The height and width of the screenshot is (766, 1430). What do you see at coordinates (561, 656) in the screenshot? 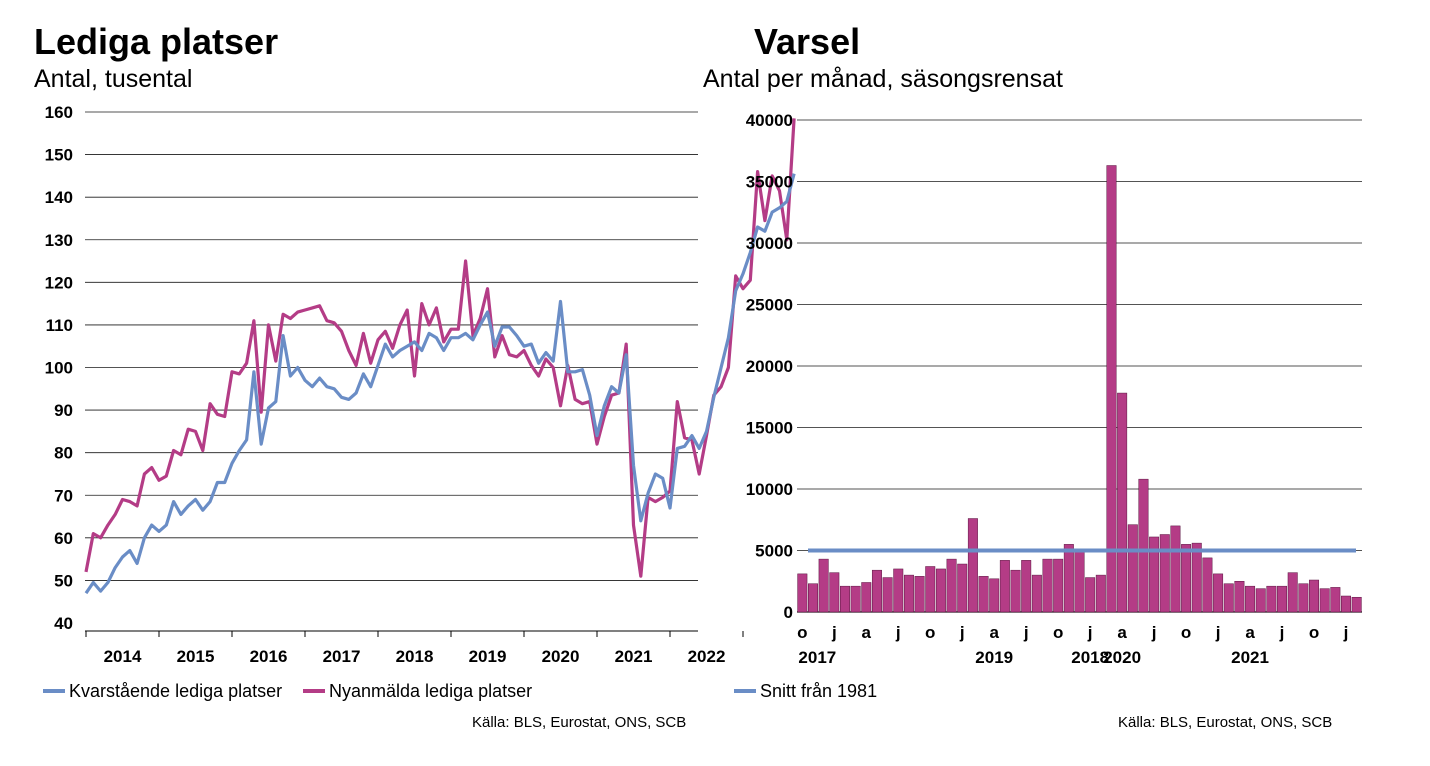
I see `x-tick-label: 2020` at bounding box center [561, 656].